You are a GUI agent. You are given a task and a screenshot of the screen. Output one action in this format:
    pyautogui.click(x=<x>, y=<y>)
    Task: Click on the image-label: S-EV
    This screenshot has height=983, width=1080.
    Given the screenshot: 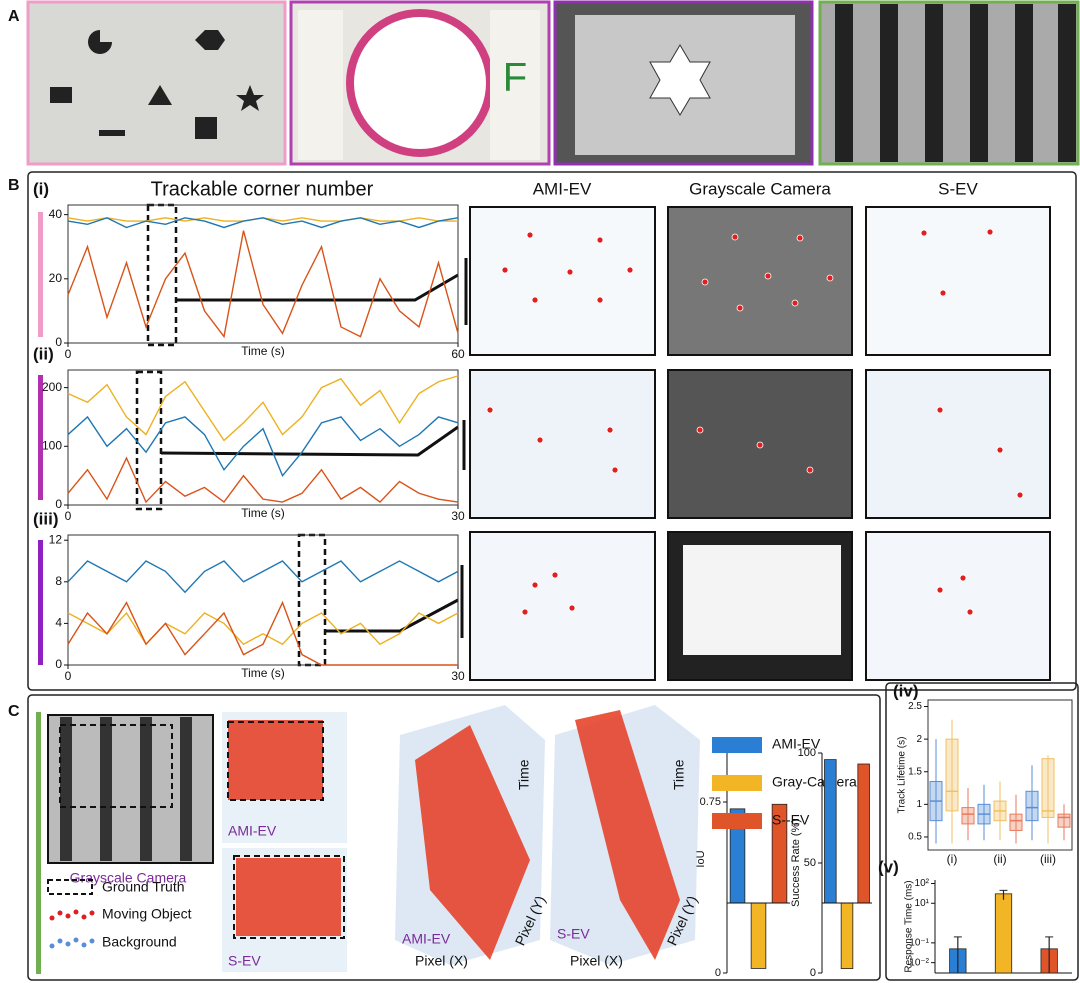 What is the action you would take?
    pyautogui.click(x=244, y=961)
    